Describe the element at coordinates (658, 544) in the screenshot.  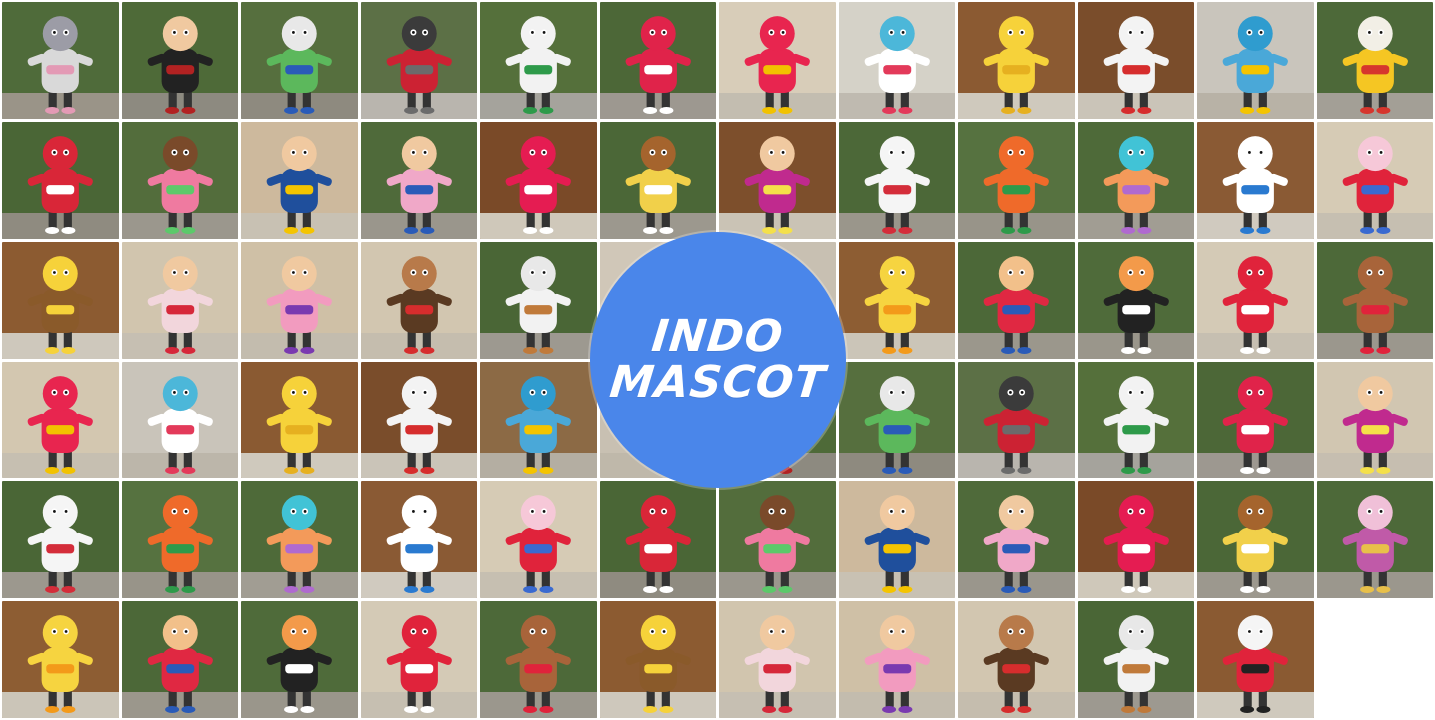
I see `chef-mascot` at that location.